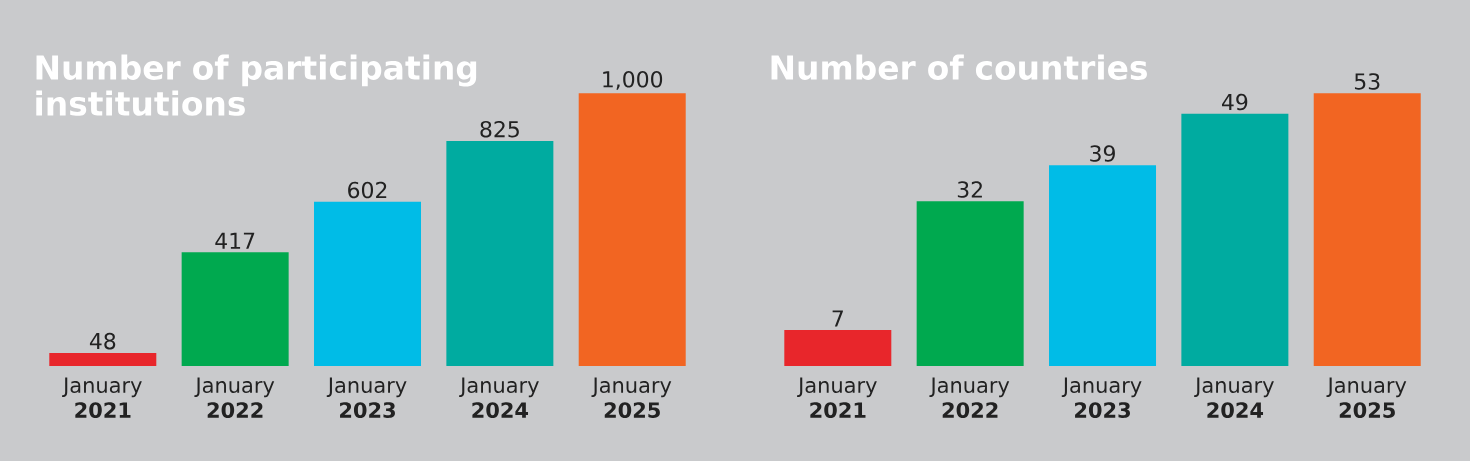  What do you see at coordinates (633, 80) in the screenshot?
I see `data-label: 1,000` at bounding box center [633, 80].